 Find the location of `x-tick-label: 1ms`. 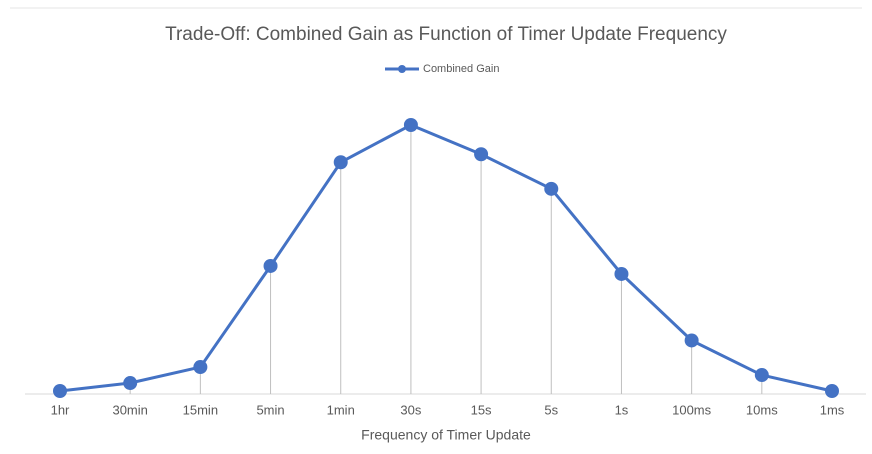

x-tick-label: 1ms is located at coordinates (832, 409).